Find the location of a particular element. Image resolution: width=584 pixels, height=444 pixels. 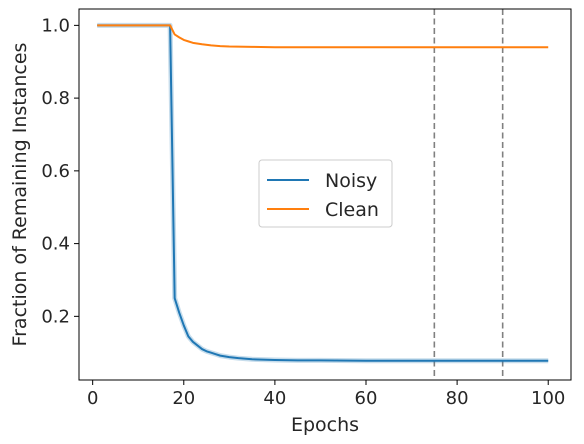

x-axis-label: Epochs is located at coordinates (325, 425).